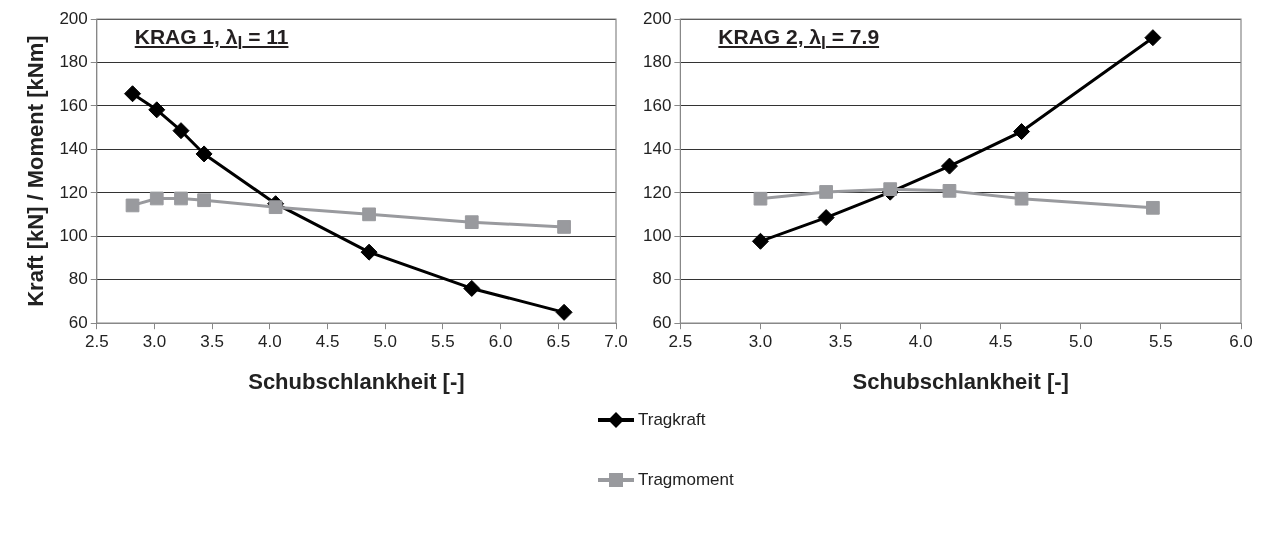 The width and height of the screenshot is (1265, 541). Describe the element at coordinates (36, 171) in the screenshot. I see `y-axis-title: Kraft [kN] / Moment [kNm]` at that location.